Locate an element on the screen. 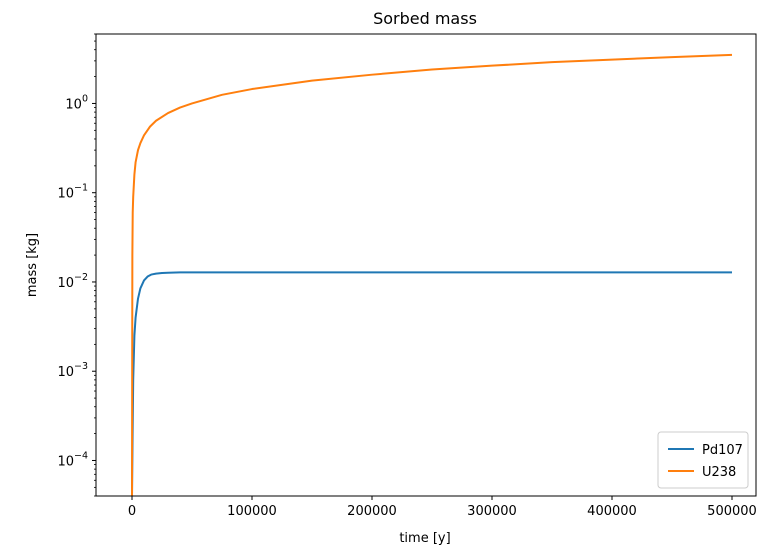 The image size is (765, 552). legend-box is located at coordinates (703, 460).